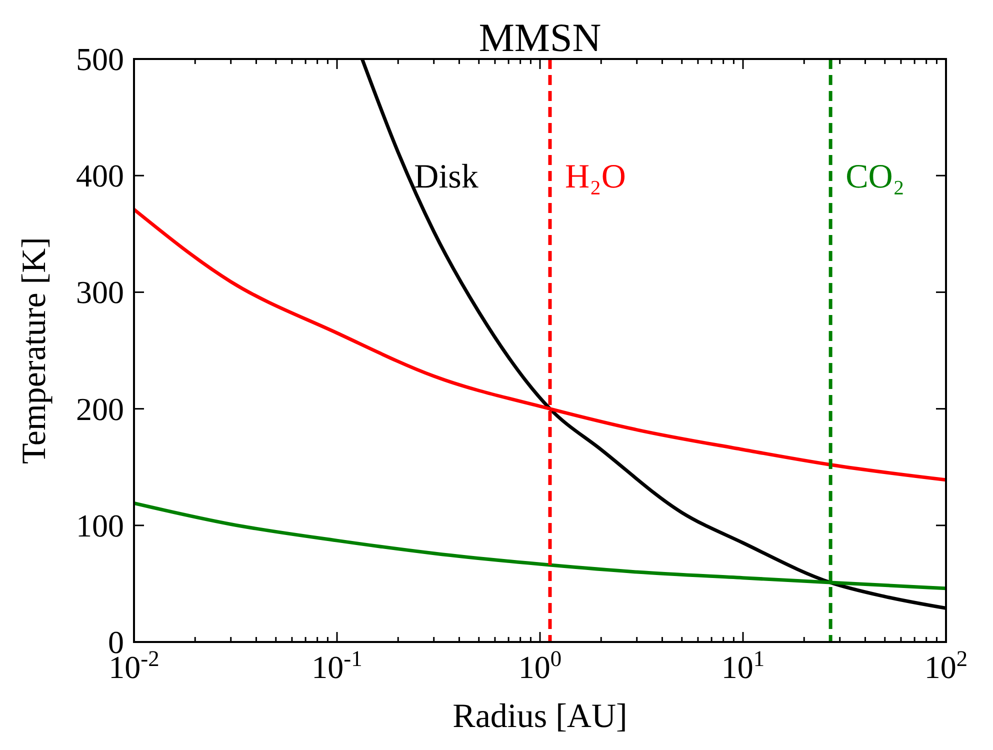 The height and width of the screenshot is (750, 993). What do you see at coordinates (100, 525) in the screenshot?
I see `y-tick-label: 100` at bounding box center [100, 525].